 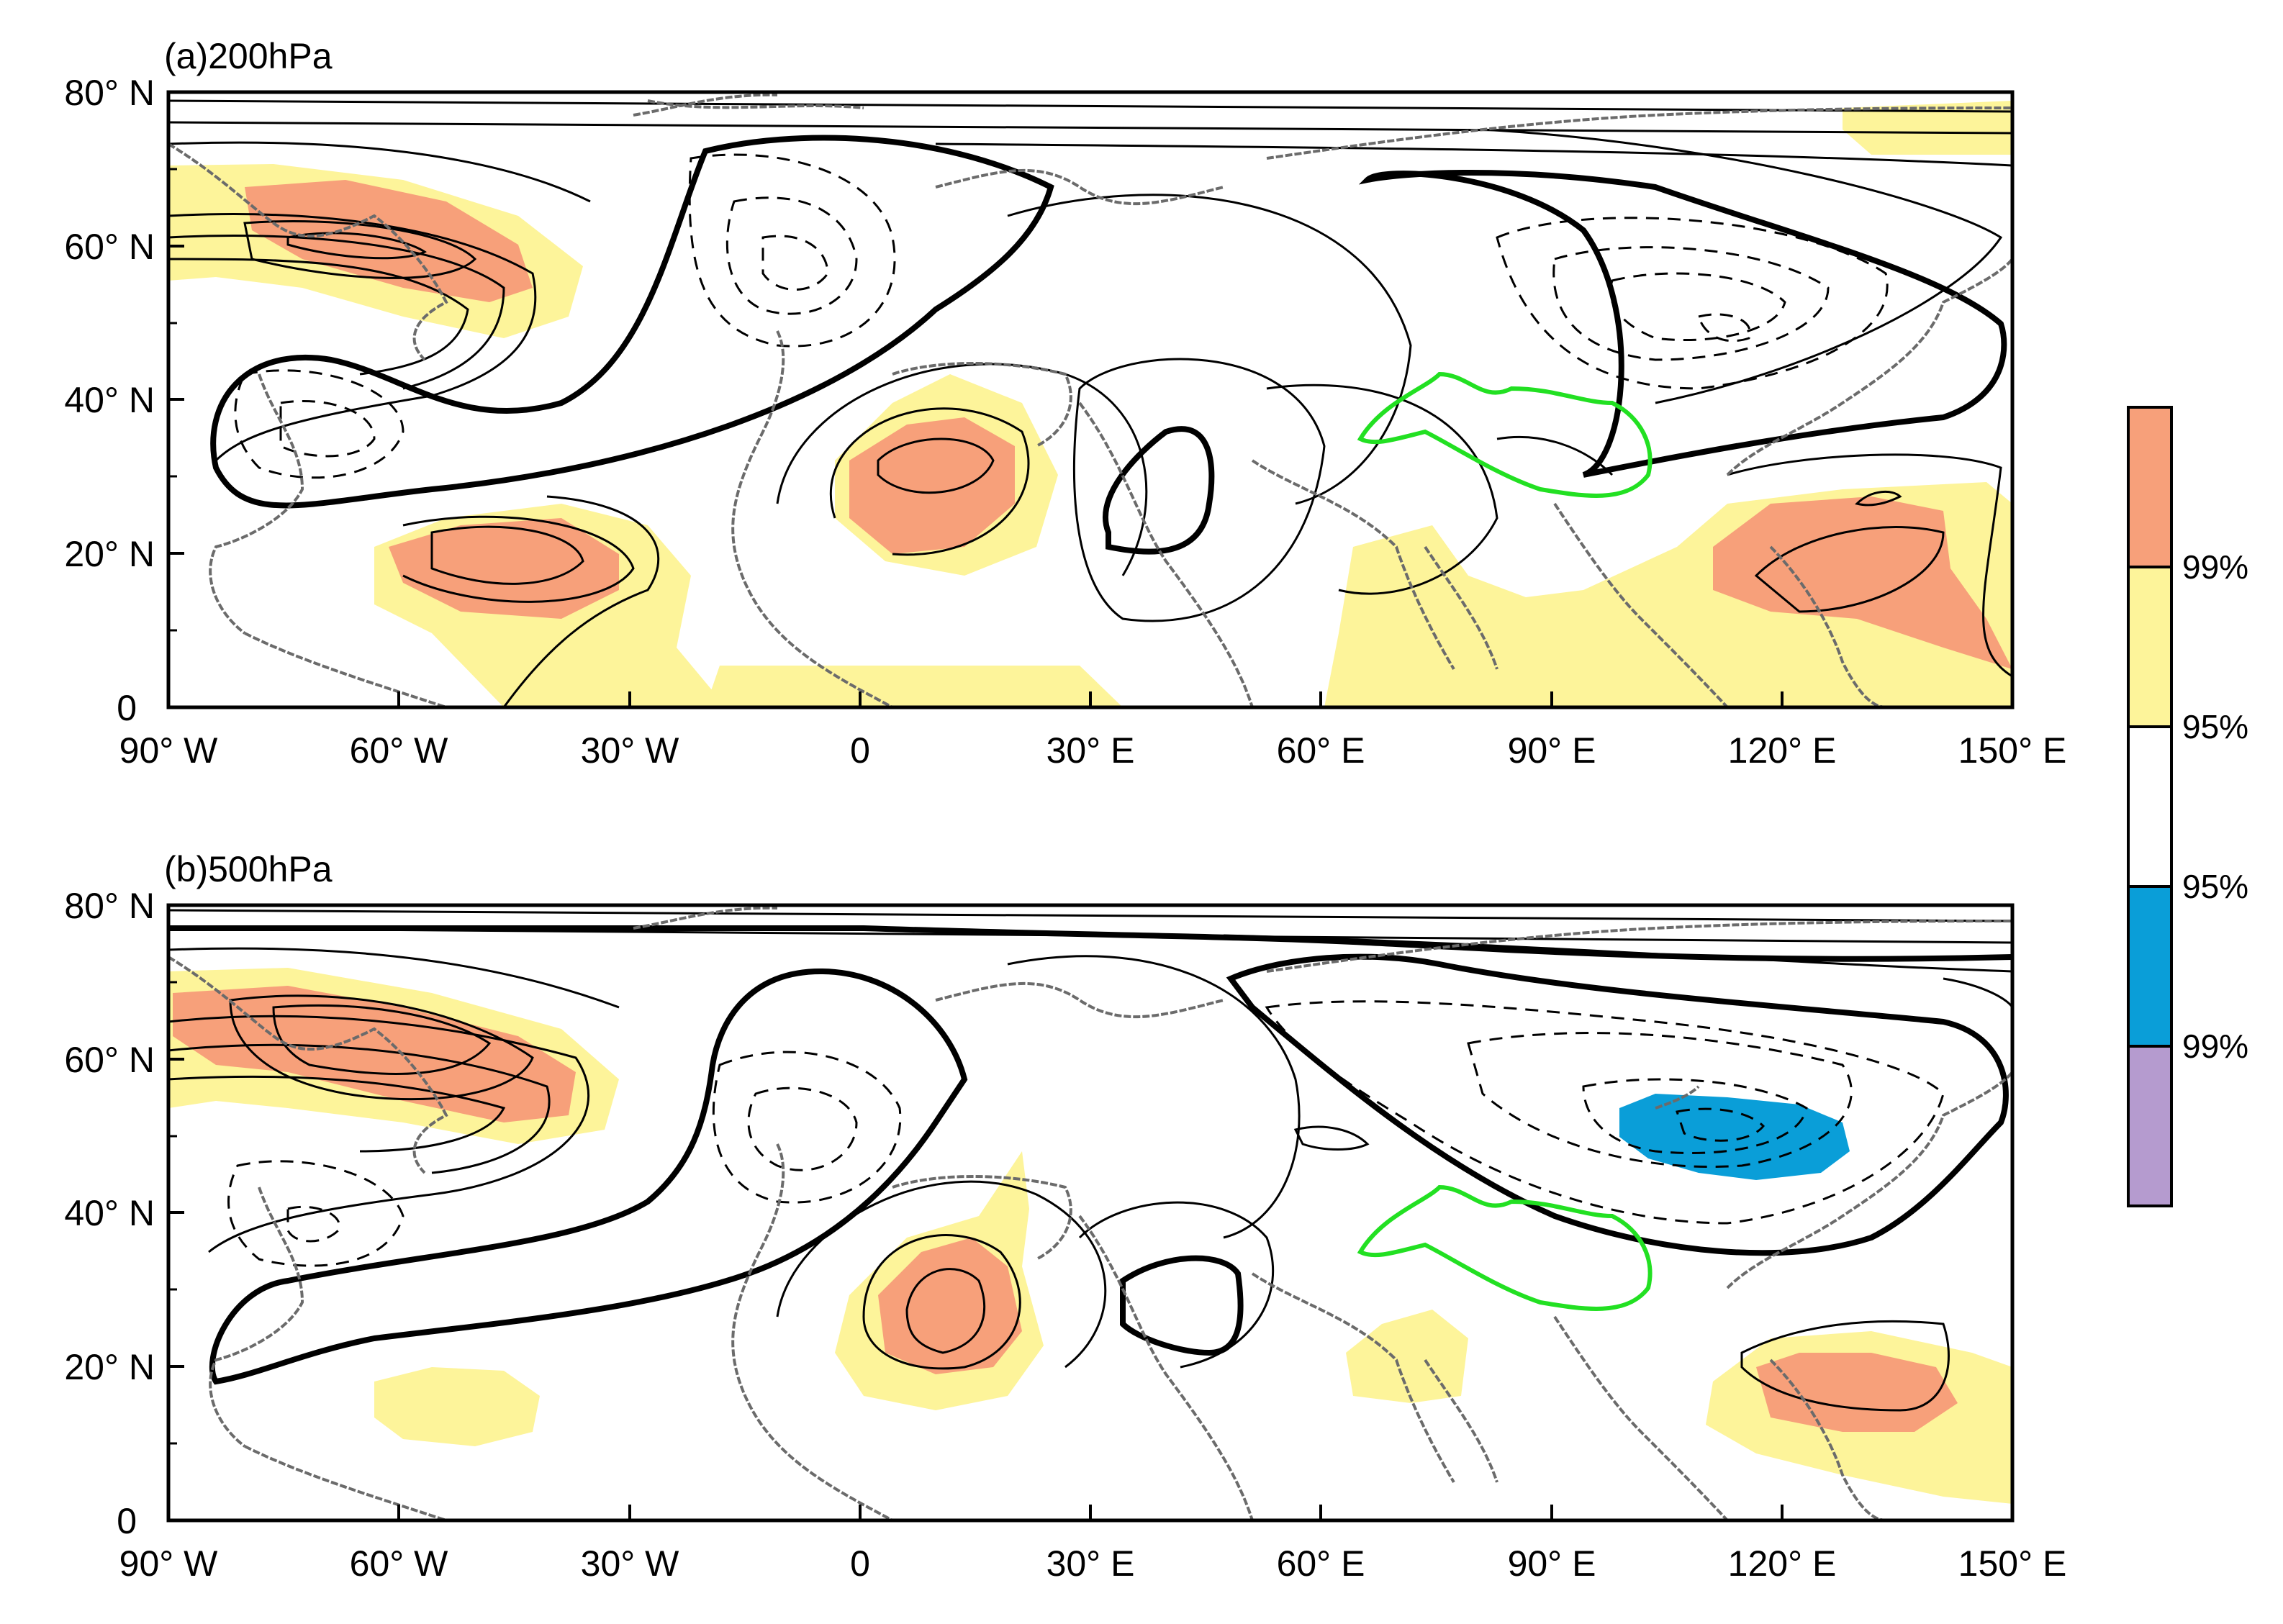 I want to click on panel-a-yticks: 80° N 60° N 40° N 20° N 0, so click(x=124, y=400).